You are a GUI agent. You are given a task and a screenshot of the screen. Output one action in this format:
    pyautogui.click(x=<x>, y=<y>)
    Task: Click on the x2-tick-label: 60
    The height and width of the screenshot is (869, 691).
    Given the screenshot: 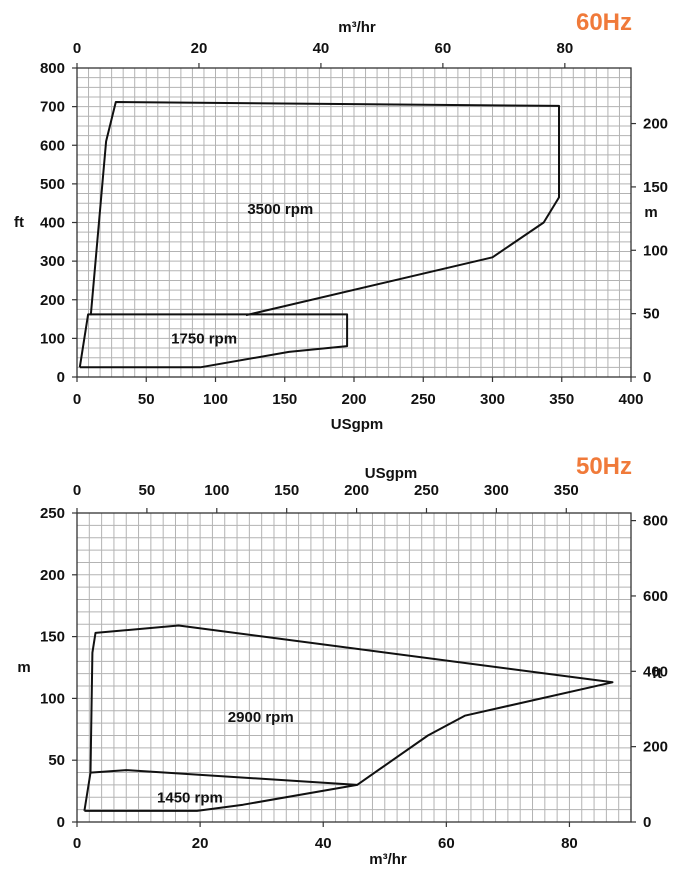 What is the action you would take?
    pyautogui.click(x=443, y=48)
    